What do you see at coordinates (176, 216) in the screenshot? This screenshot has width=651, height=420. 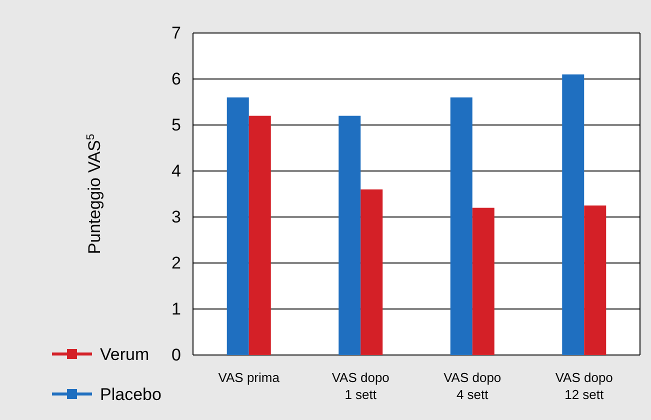 I see `y-tick-label: 3` at bounding box center [176, 216].